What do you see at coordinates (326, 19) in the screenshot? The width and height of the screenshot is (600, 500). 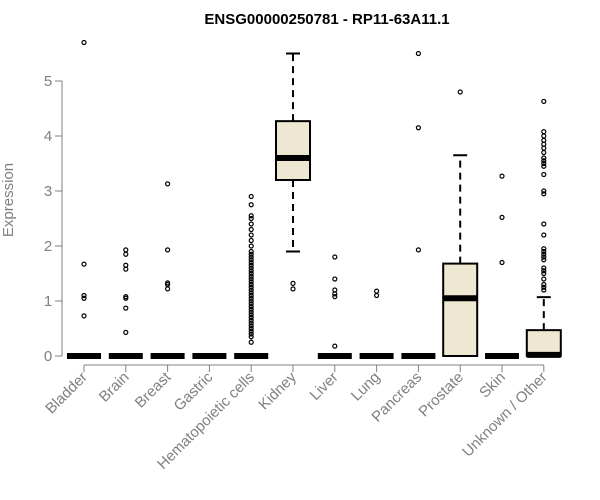 I see `chart-title: ENSG00000250781 - RP11-63A11.1` at bounding box center [326, 19].